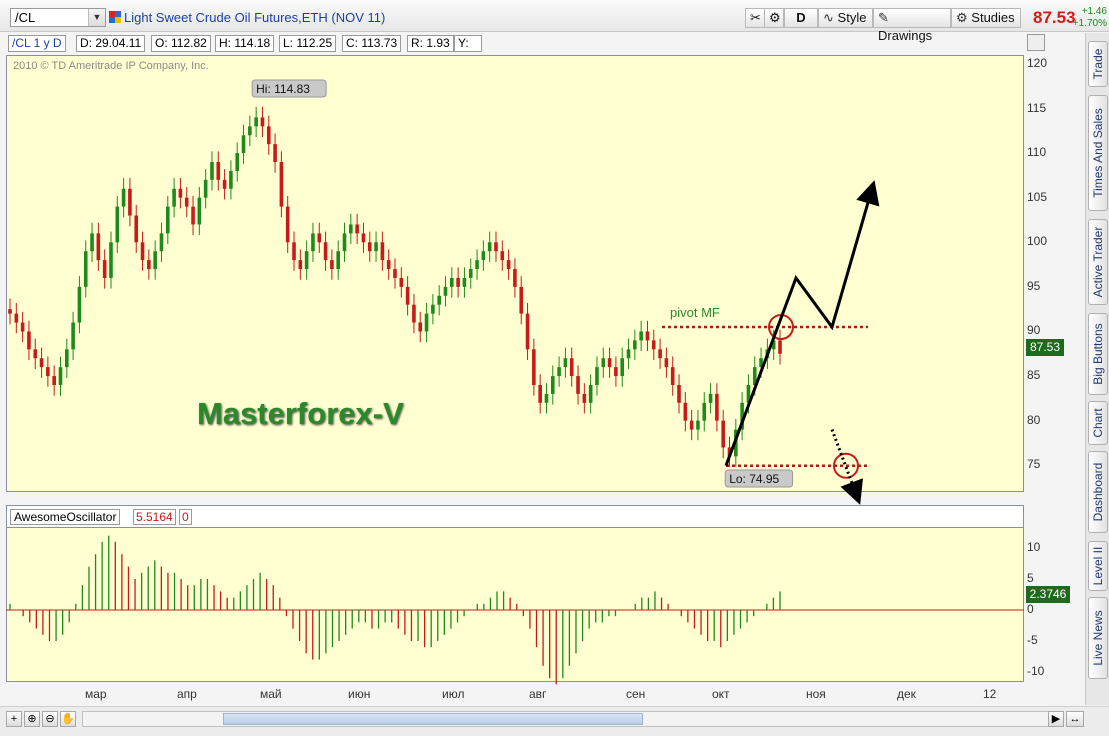 Image resolution: width=1109 pixels, height=736 pixels. I want to click on svg-text: Lo: 74.95, so click(754, 479).